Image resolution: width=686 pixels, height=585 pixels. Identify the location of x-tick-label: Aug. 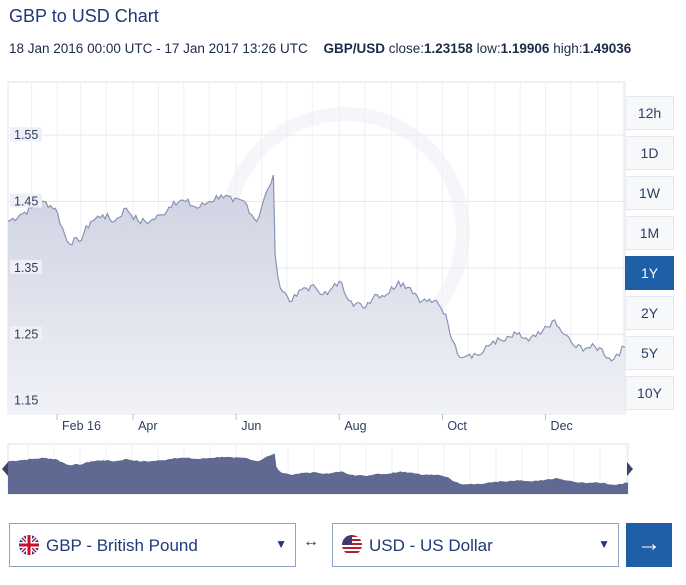
(355, 426).